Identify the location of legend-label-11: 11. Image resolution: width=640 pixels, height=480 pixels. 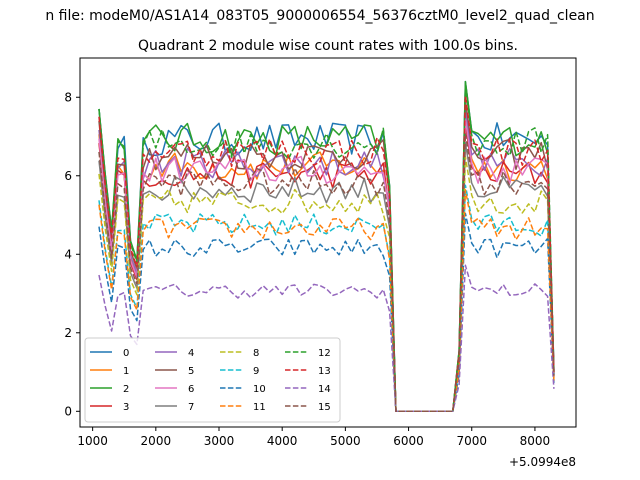
(259, 407).